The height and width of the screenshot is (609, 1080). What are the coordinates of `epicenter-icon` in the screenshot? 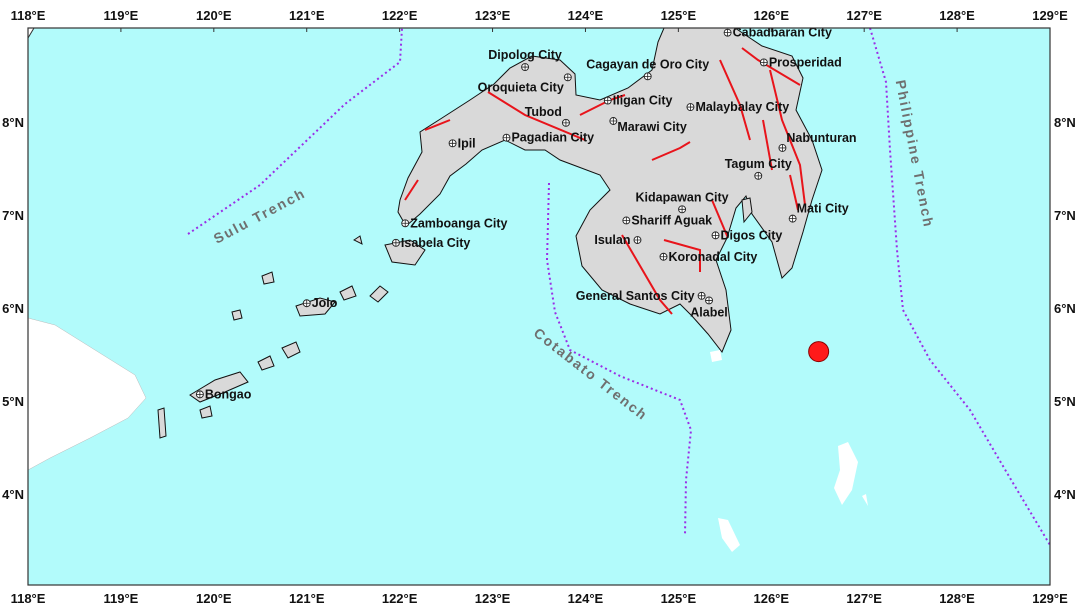 It's located at (819, 352).